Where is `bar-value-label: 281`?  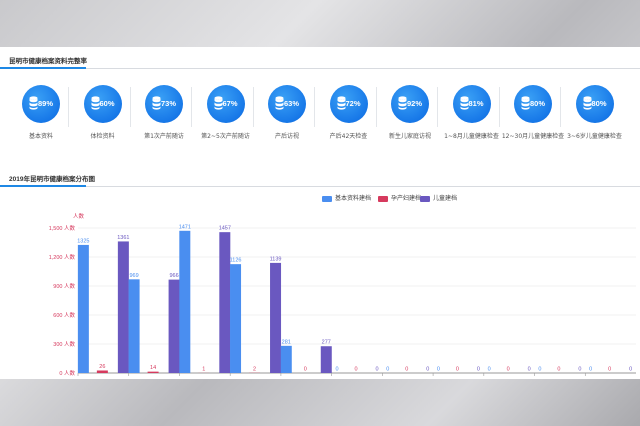
bar-value-label: 281 is located at coordinates (286, 342).